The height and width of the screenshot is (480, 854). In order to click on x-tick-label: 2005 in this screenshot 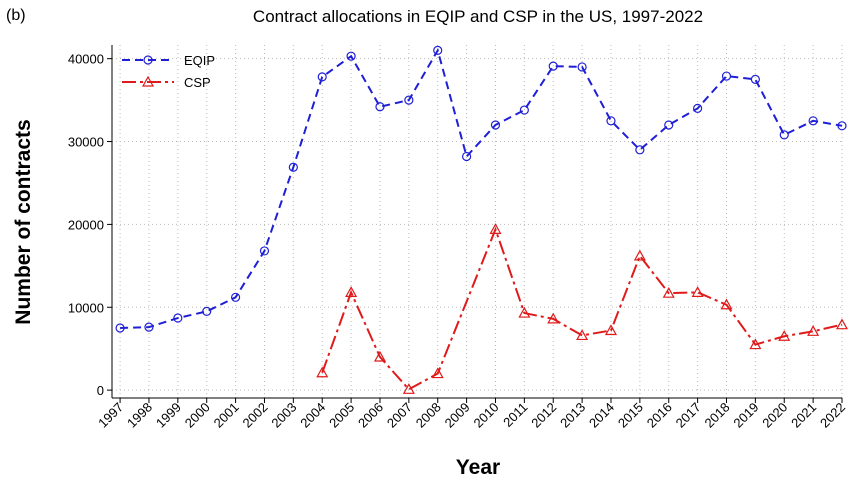, I will do `click(341, 415)`.